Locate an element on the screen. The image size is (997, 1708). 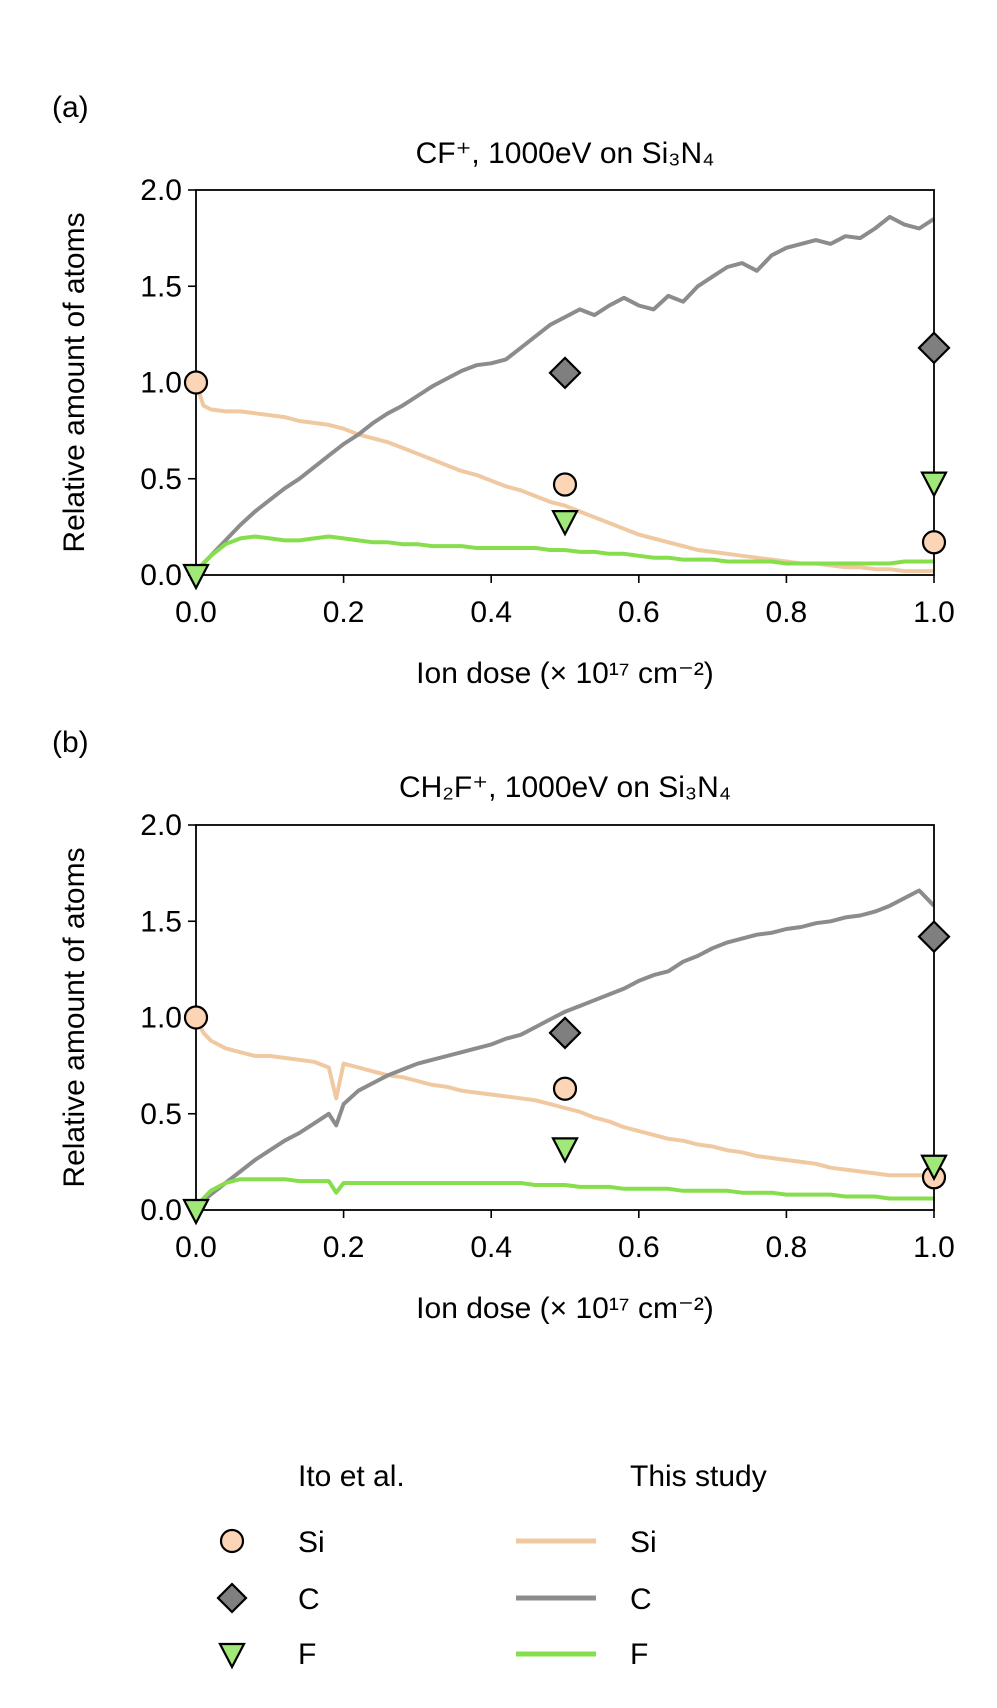
panel-a-line-f is located at coordinates (565, 553).